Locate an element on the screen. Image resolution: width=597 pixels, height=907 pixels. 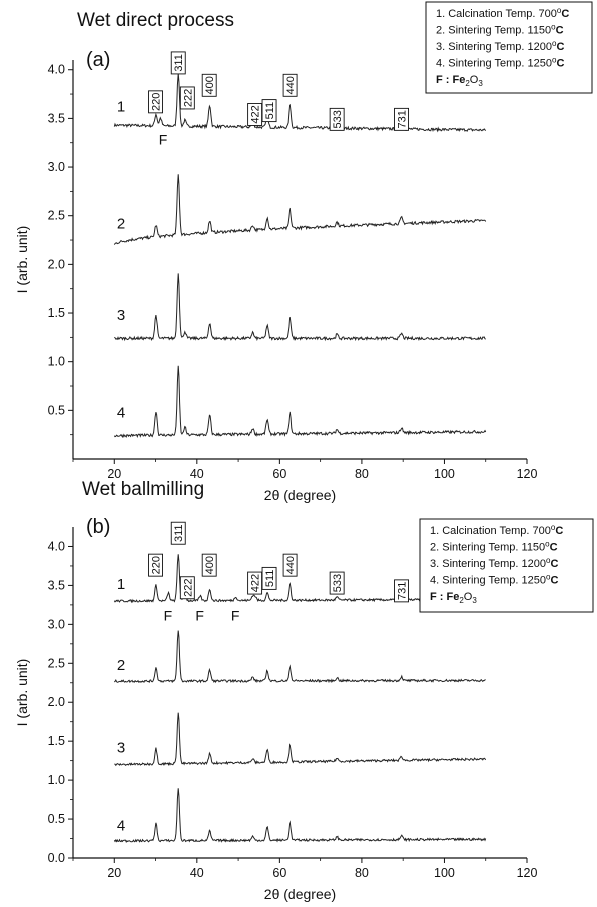
series-label: 2 is located at coordinates (121, 223).